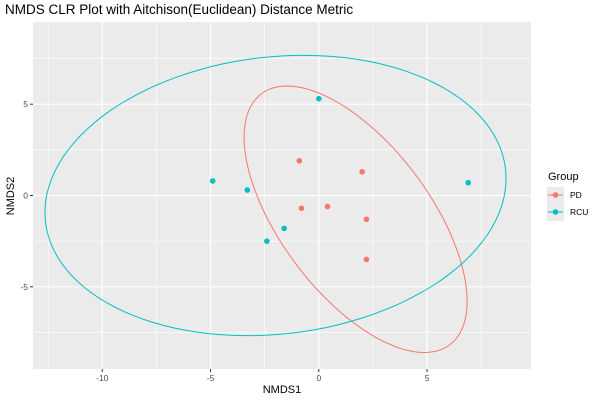 The image size is (600, 400). What do you see at coordinates (576, 195) in the screenshot?
I see `legend-label-pd: PD` at bounding box center [576, 195].